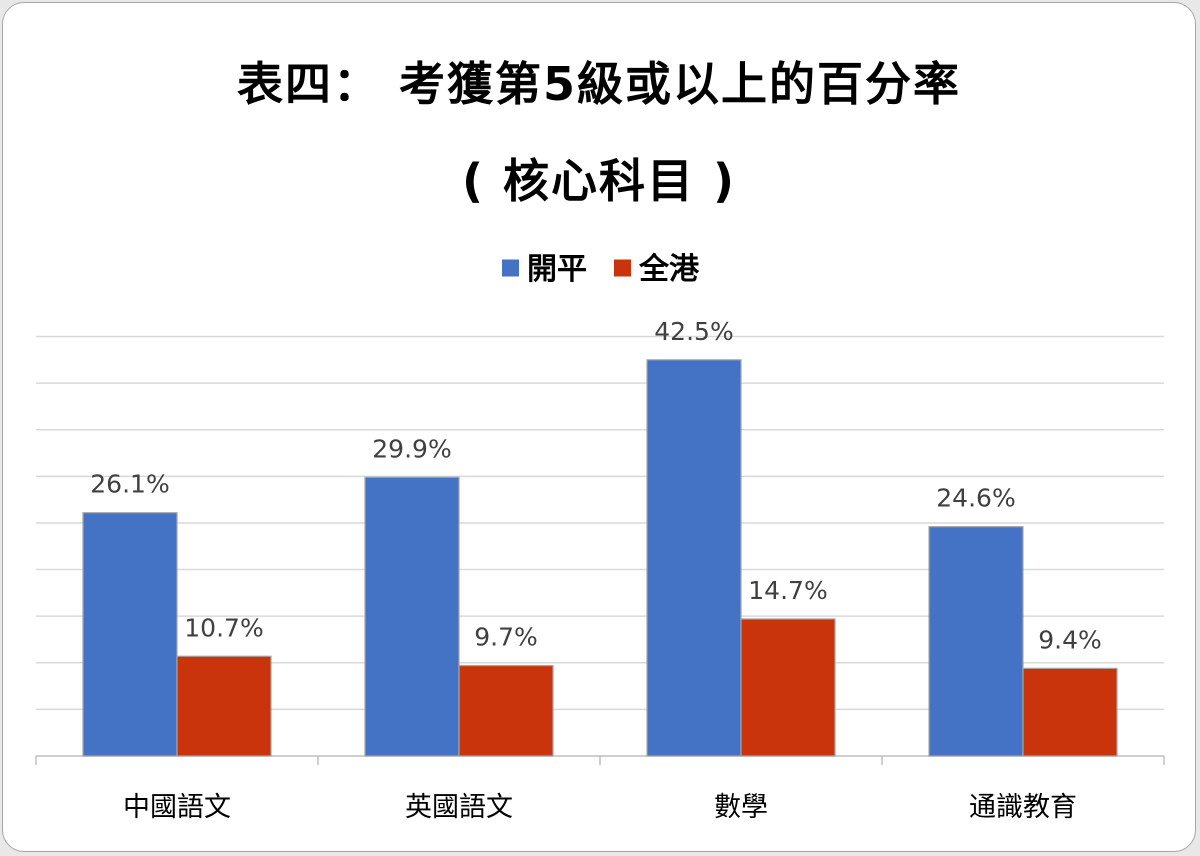 This screenshot has height=856, width=1200. What do you see at coordinates (599, 181) in the screenshot?
I see `chart-subtitle: ( 核心科目 )` at bounding box center [599, 181].